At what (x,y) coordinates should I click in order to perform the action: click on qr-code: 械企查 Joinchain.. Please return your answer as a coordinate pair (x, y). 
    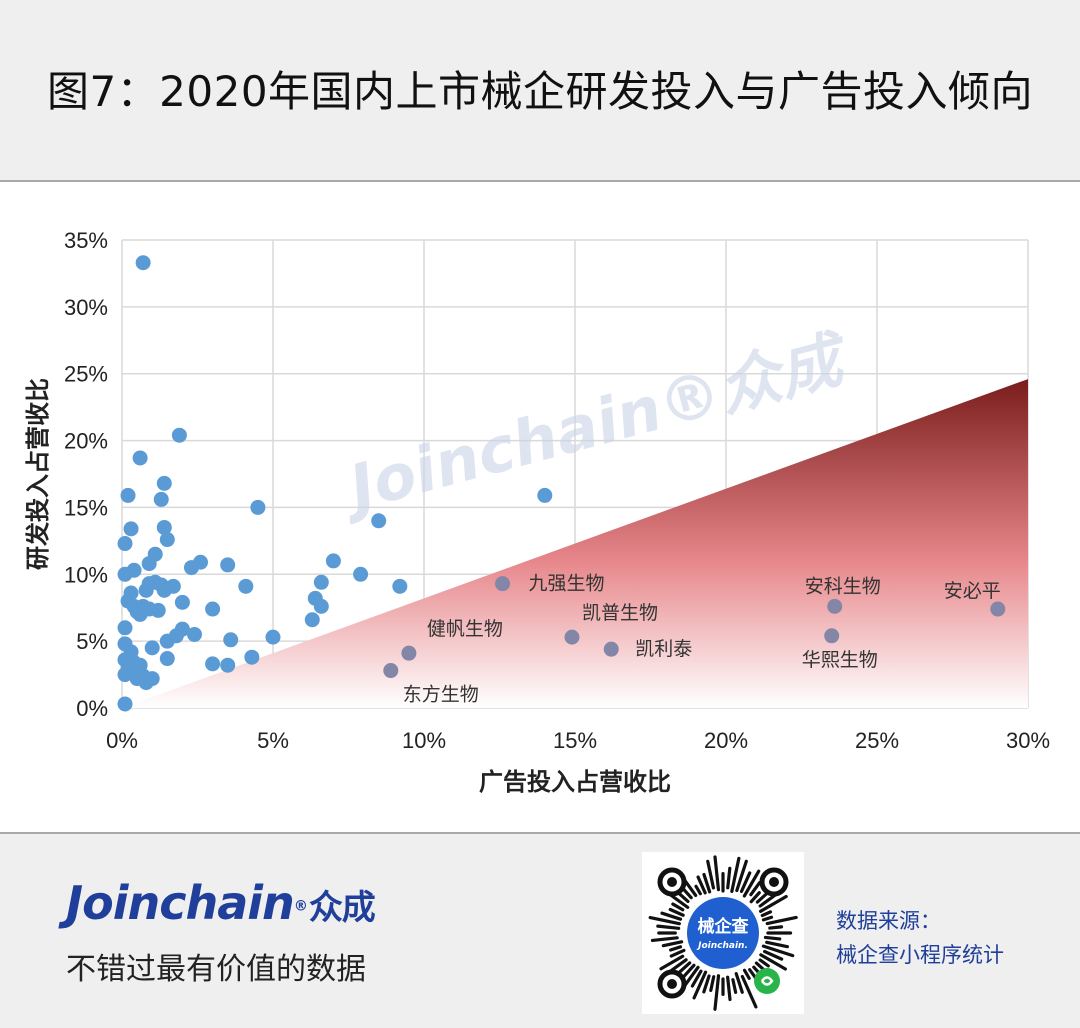
    Looking at the image, I should click on (723, 933).